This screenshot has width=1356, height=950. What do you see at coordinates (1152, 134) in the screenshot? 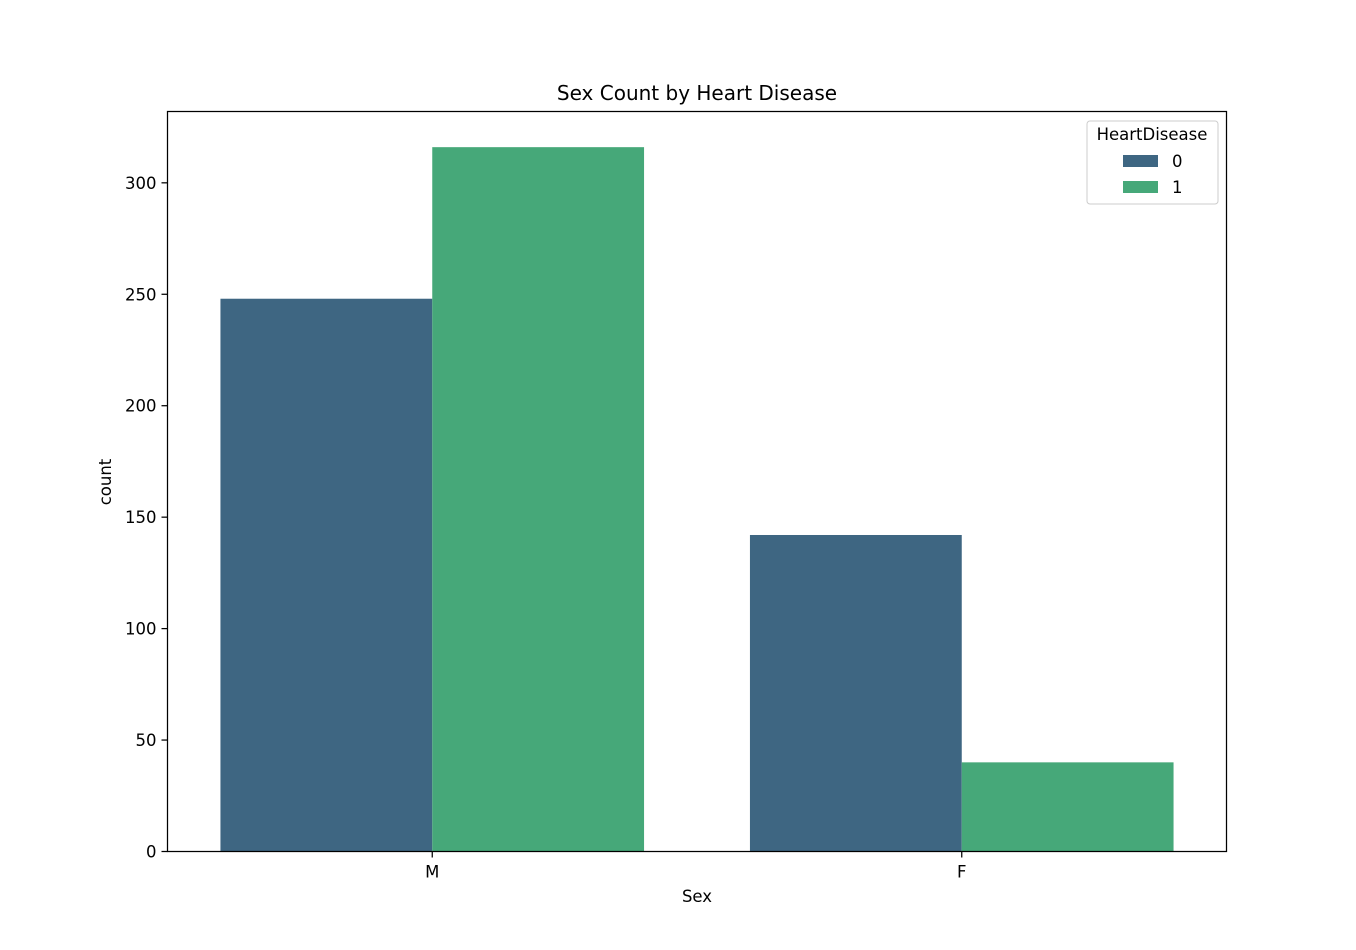
I see `legend-title: HeartDisease` at bounding box center [1152, 134].